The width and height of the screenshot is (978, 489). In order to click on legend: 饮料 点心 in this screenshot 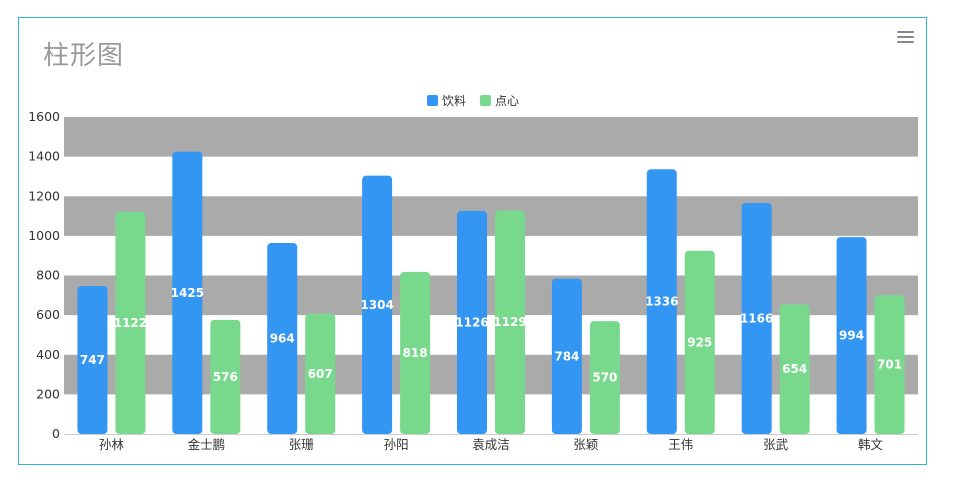, I will do `click(473, 101)`.